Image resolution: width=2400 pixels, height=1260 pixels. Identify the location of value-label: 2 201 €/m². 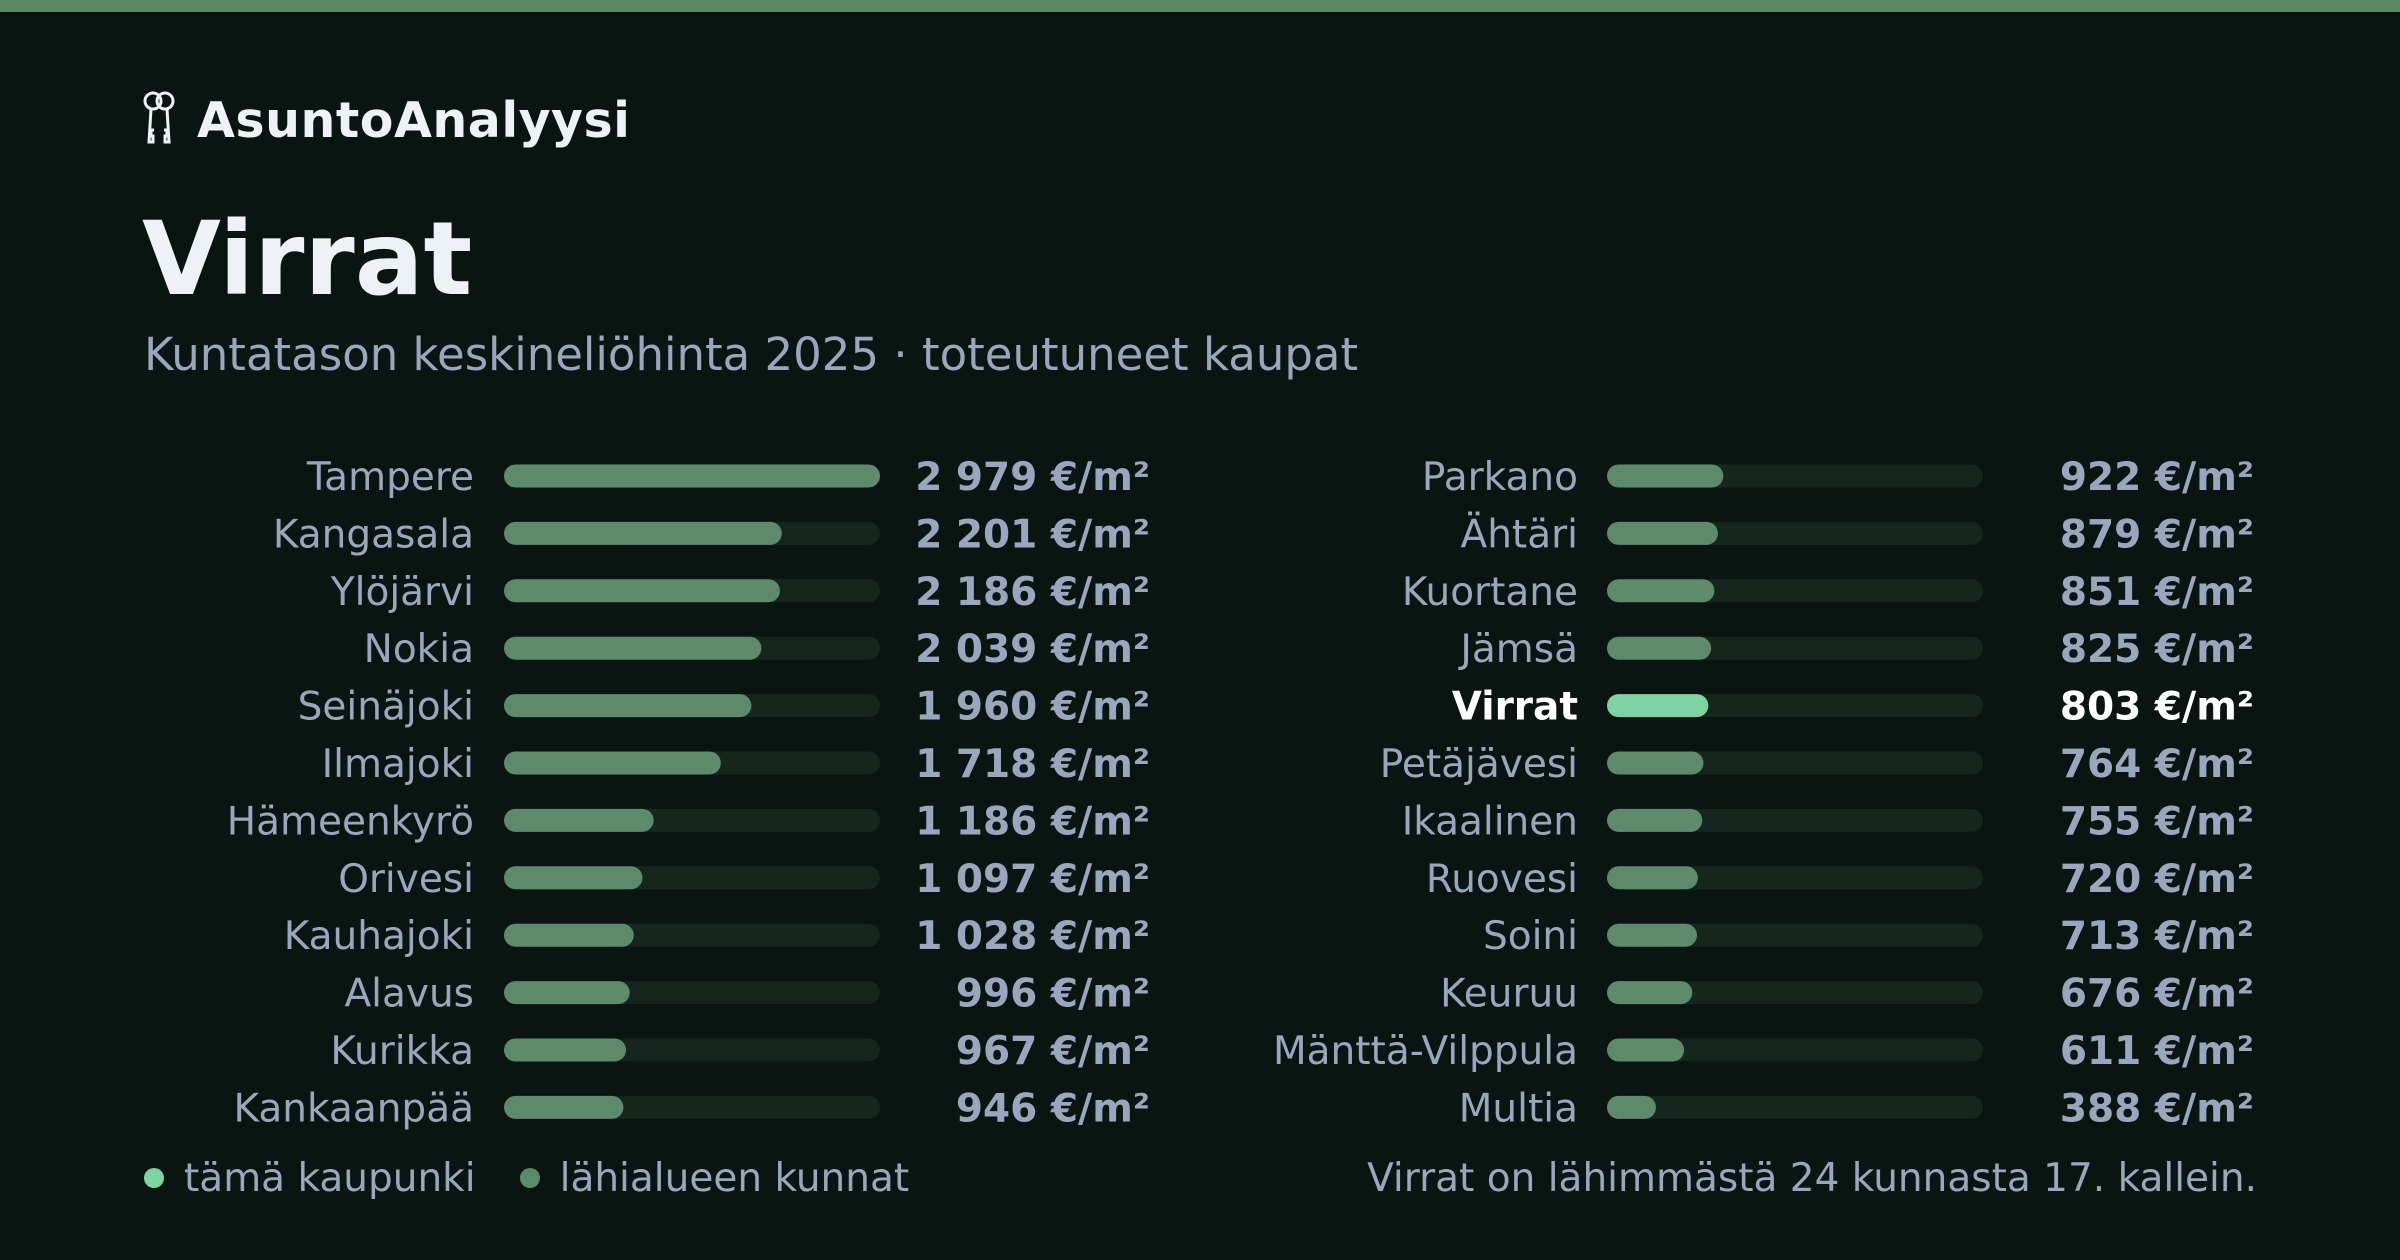
(1032, 534).